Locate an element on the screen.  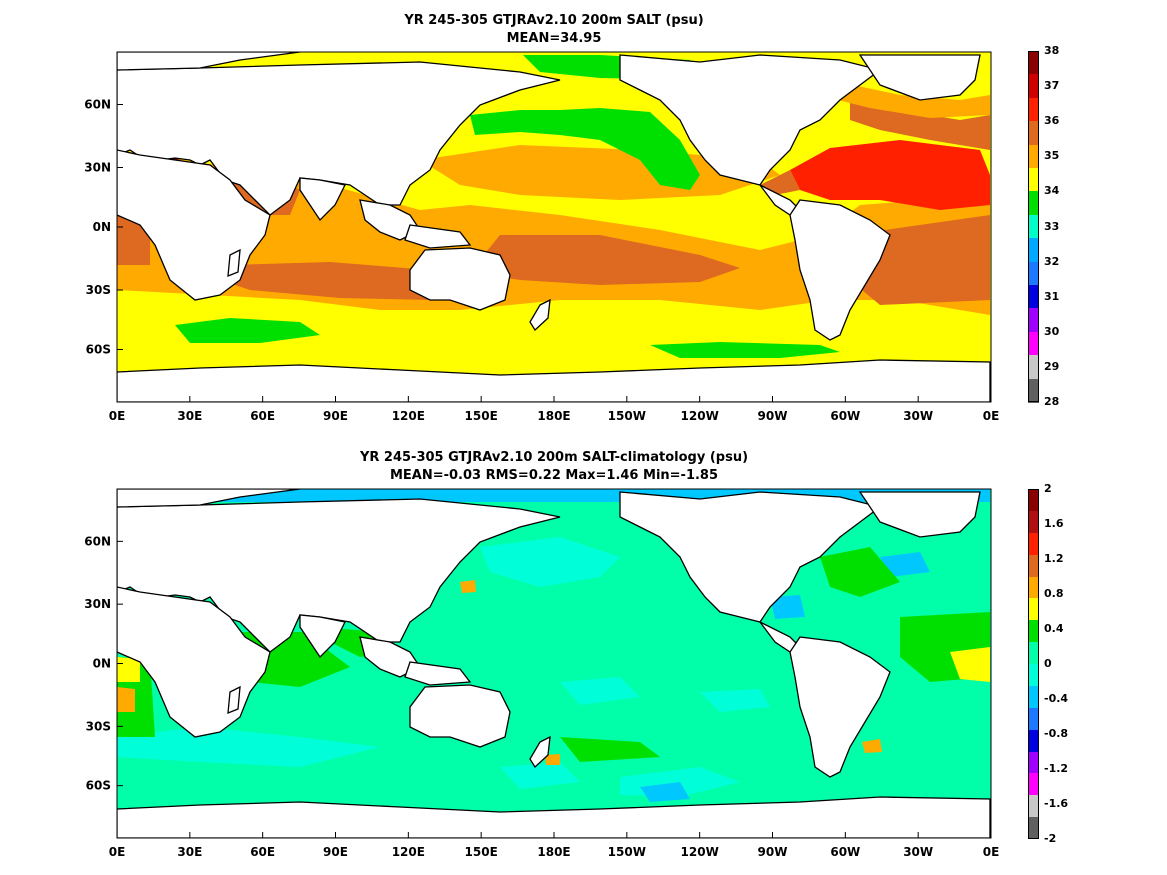
top-x-tick-label: 0E is located at coordinates (991, 416).